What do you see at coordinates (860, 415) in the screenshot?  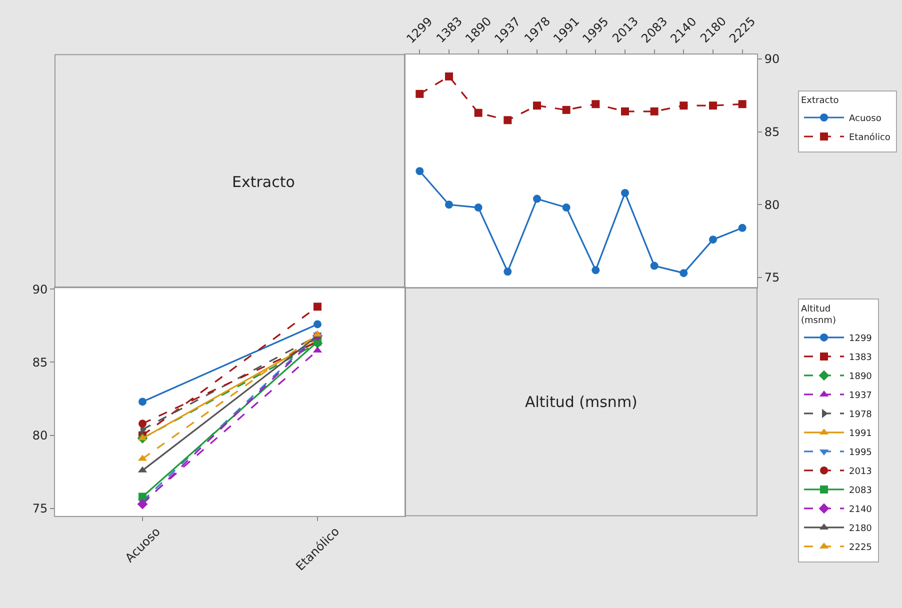 I see `legend-label: 1978` at bounding box center [860, 415].